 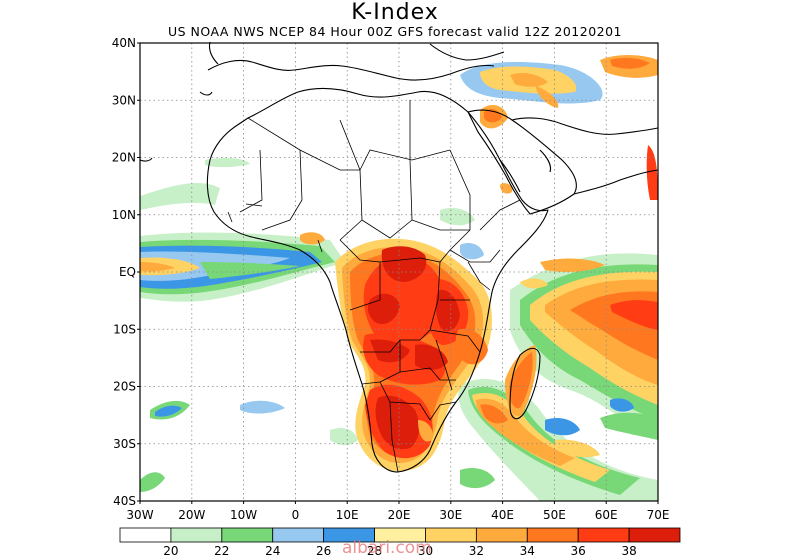 I want to click on lon-label: 70E, so click(x=658, y=515).